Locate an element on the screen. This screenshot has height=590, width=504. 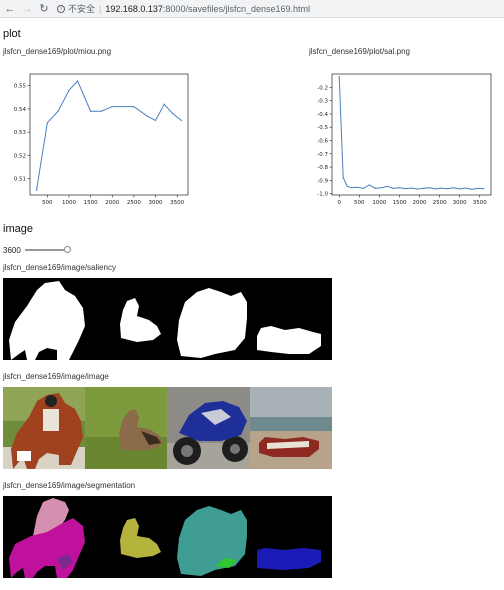
saliency-mask-duck is located at coordinates (140, 320).